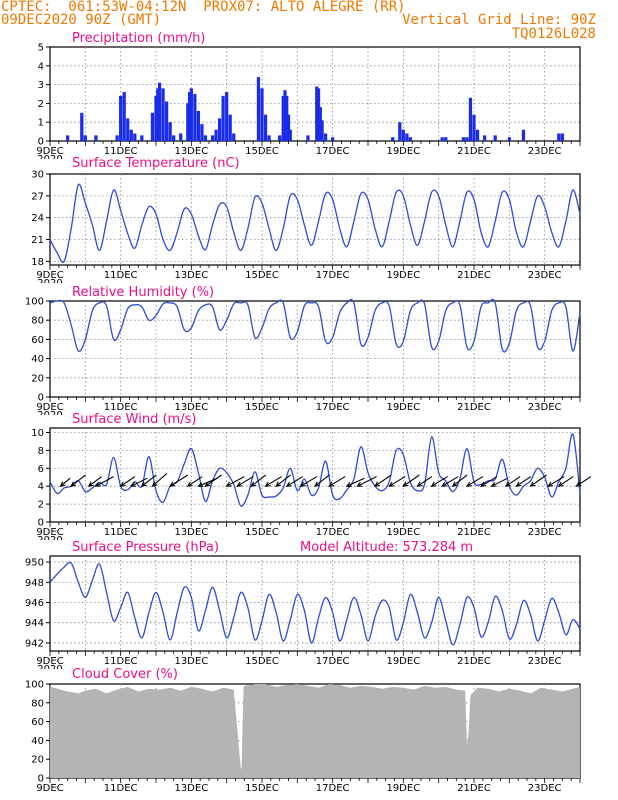 The width and height of the screenshot is (618, 800). What do you see at coordinates (37, 196) in the screenshot?
I see `temperature-ytick-label: 27` at bounding box center [37, 196].